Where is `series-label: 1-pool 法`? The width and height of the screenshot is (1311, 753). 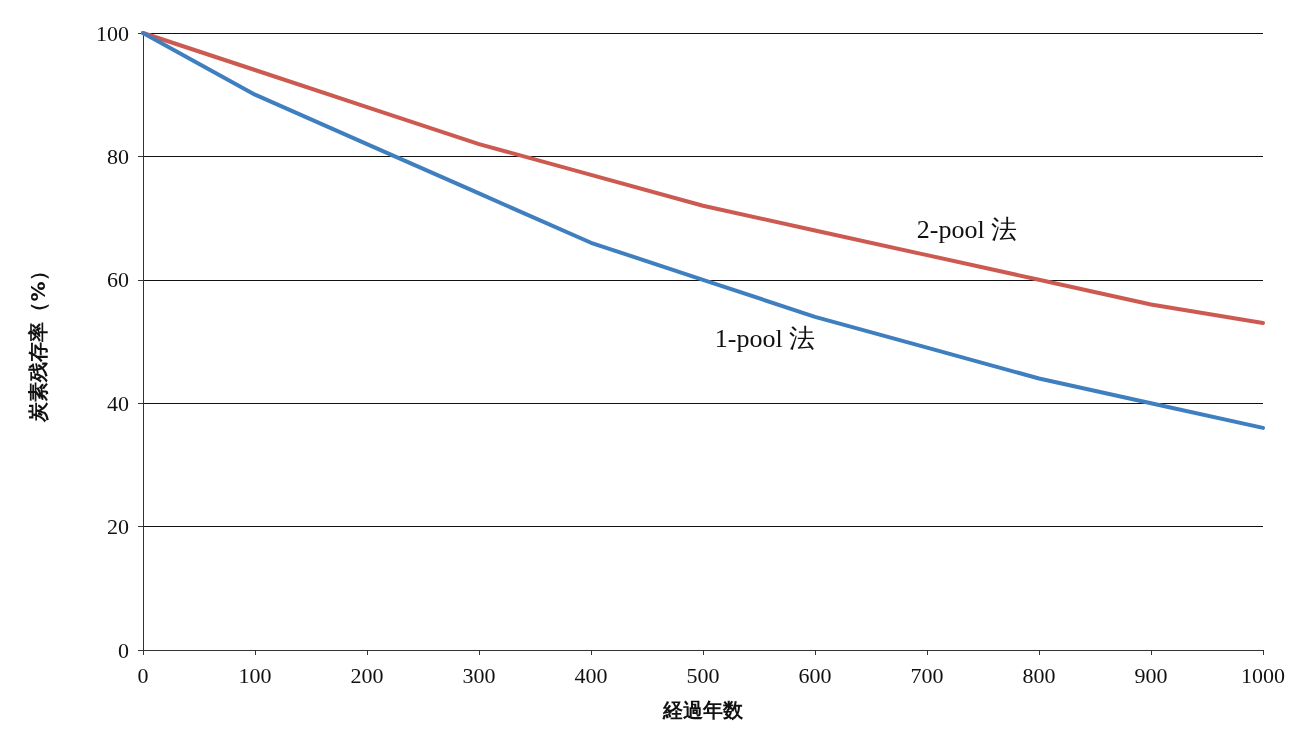 series-label: 1-pool 法 is located at coordinates (765, 339).